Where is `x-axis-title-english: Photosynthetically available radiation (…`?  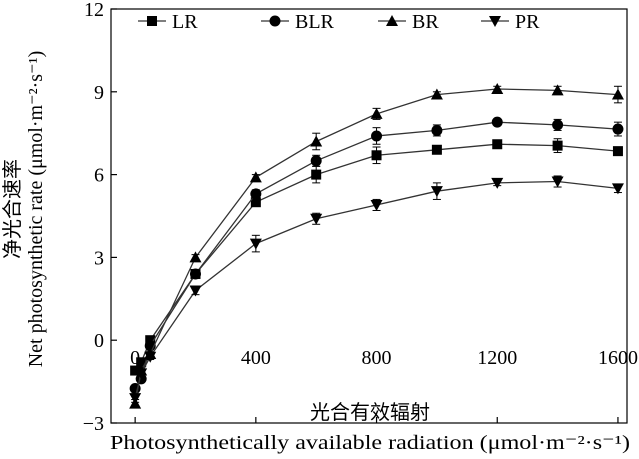
x-axis-title-english: Photosynthetically available radiation (… is located at coordinates (370, 443).